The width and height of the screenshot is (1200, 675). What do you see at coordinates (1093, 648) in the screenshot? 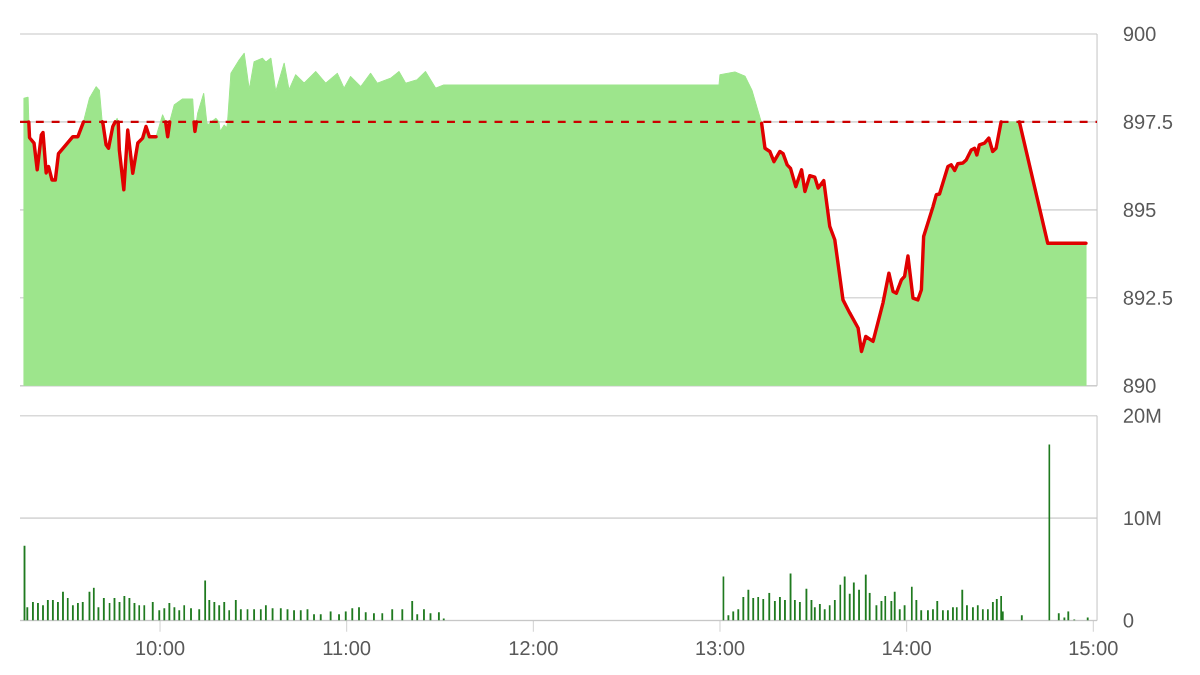
I see `x-tick-label: 15:00` at bounding box center [1093, 648].